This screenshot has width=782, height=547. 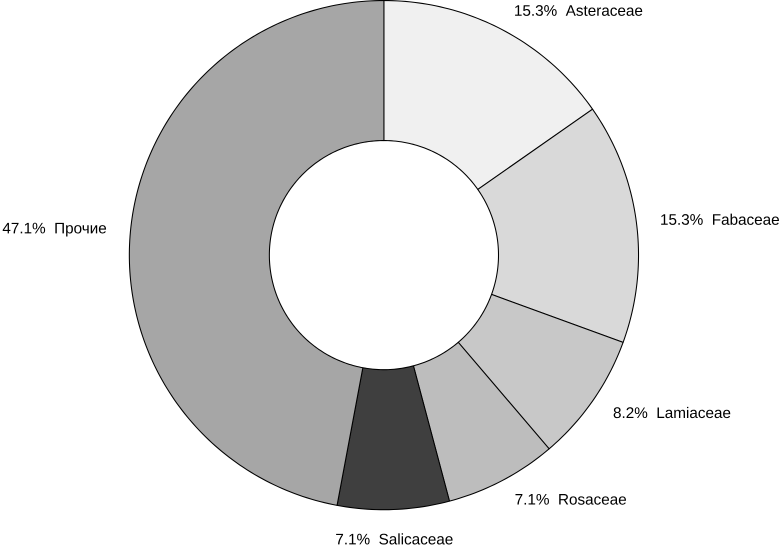 What do you see at coordinates (416, 539) in the screenshot?
I see `slice-label: Salicaceae` at bounding box center [416, 539].